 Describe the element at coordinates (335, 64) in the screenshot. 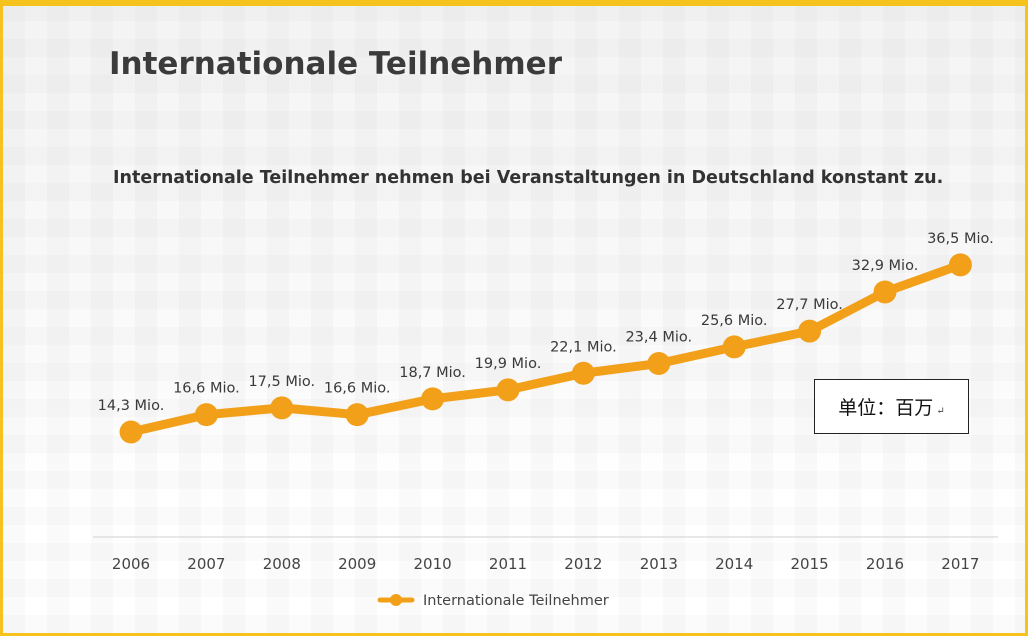

I see `page-title: Internationale Teilnehmer` at that location.